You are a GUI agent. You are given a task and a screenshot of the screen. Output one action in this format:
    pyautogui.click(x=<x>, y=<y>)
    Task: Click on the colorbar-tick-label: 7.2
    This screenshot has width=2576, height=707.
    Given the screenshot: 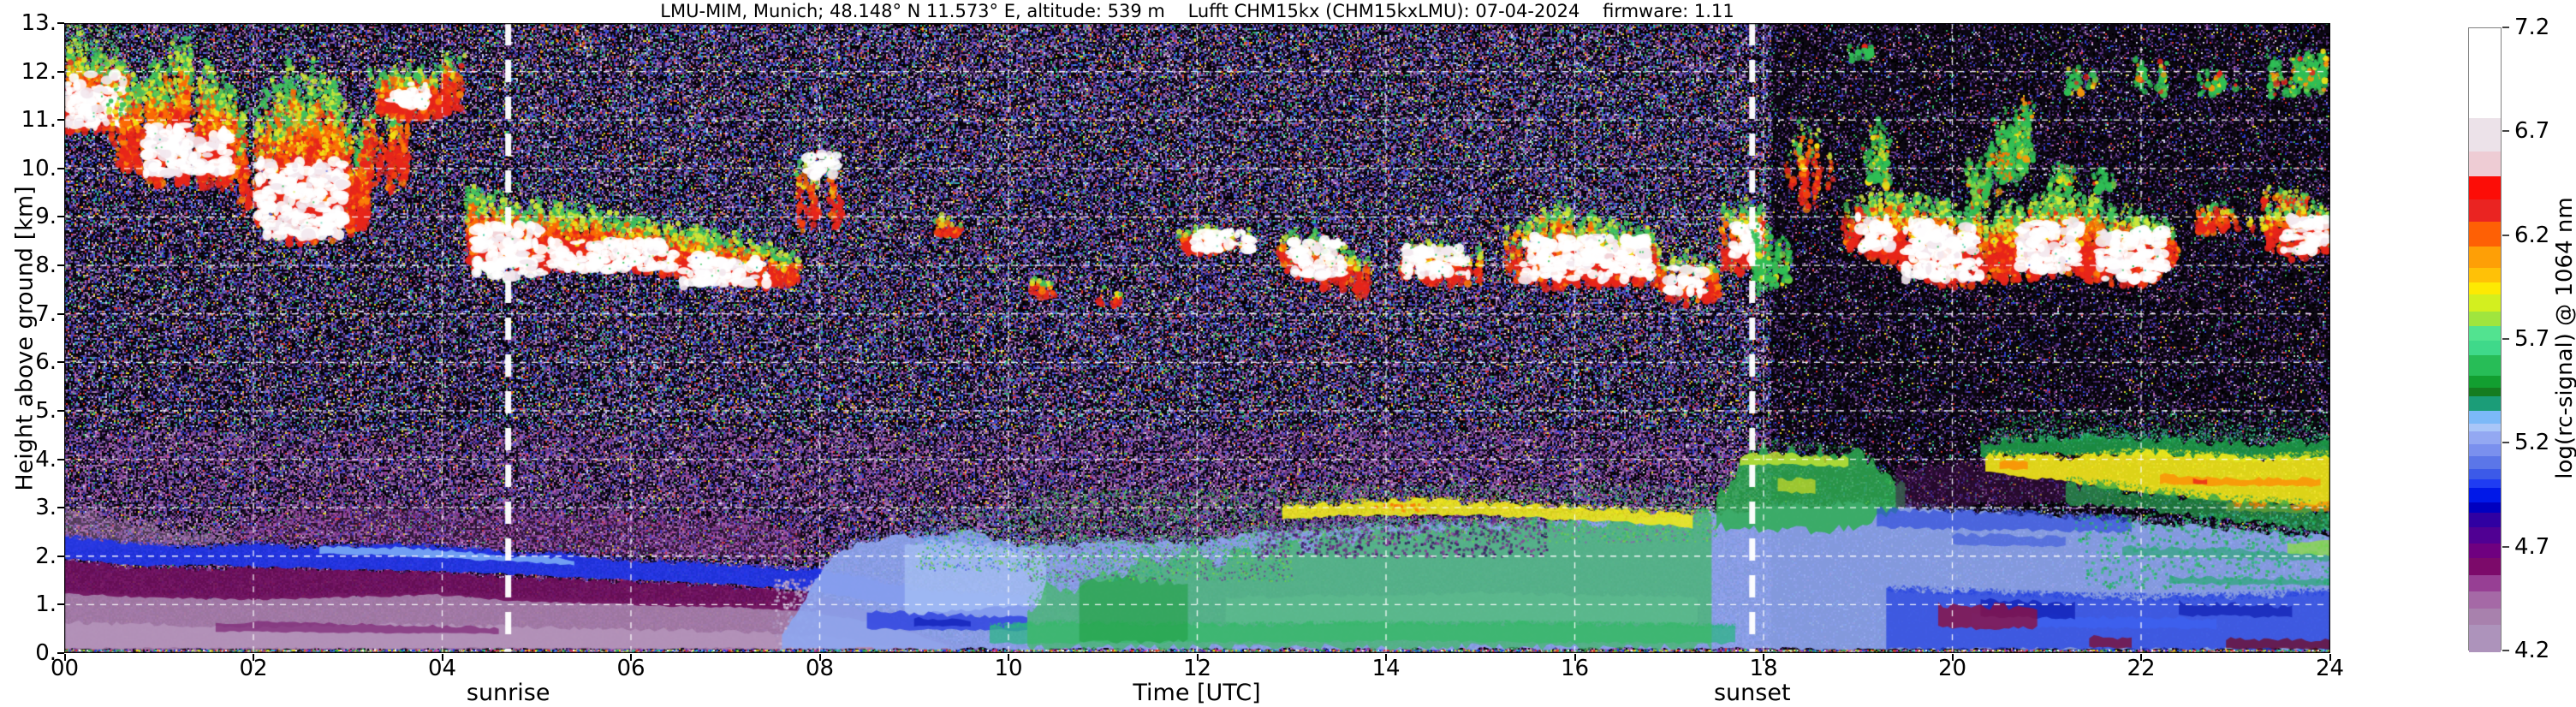 What is the action you would take?
    pyautogui.click(x=2532, y=27)
    